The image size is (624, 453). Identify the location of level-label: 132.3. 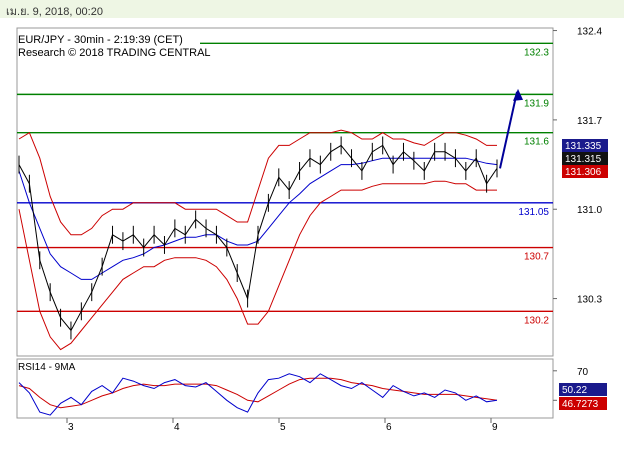
(536, 52).